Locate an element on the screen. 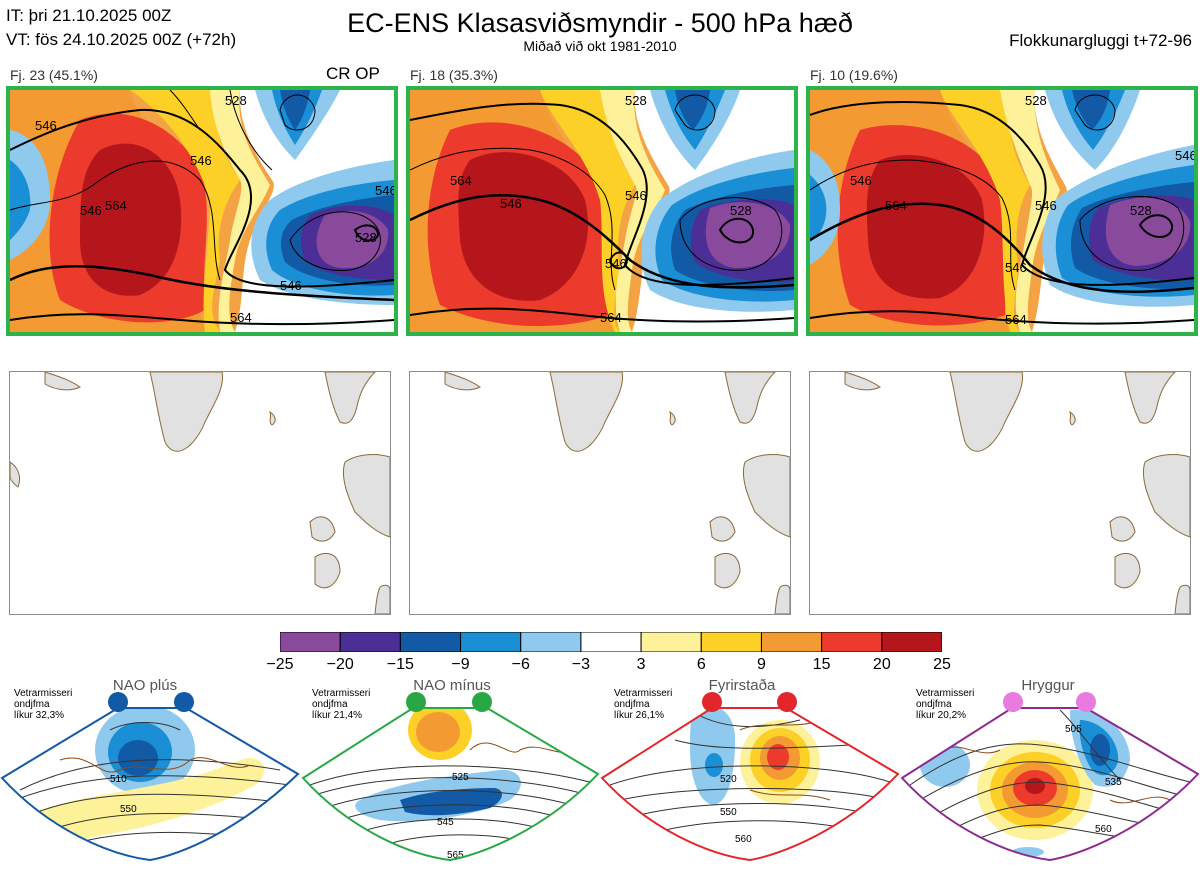 This screenshot has width=1200, height=871. regime-contour-label: 510 is located at coordinates (118, 779).